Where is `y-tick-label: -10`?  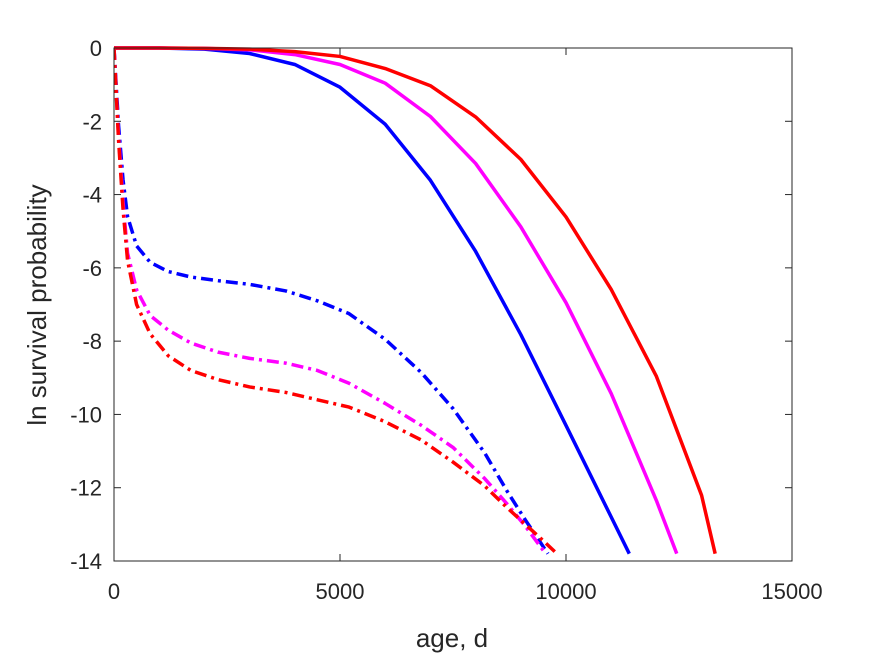
y-tick-label: -10 is located at coordinates (86, 414).